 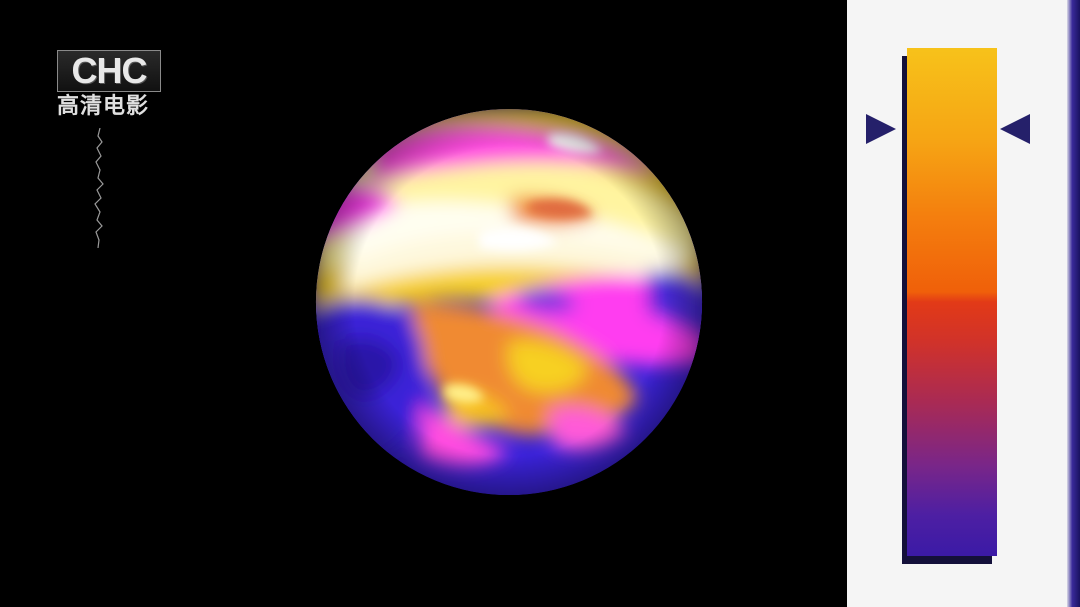 I want to click on logo-badge: CHC, so click(x=109, y=71).